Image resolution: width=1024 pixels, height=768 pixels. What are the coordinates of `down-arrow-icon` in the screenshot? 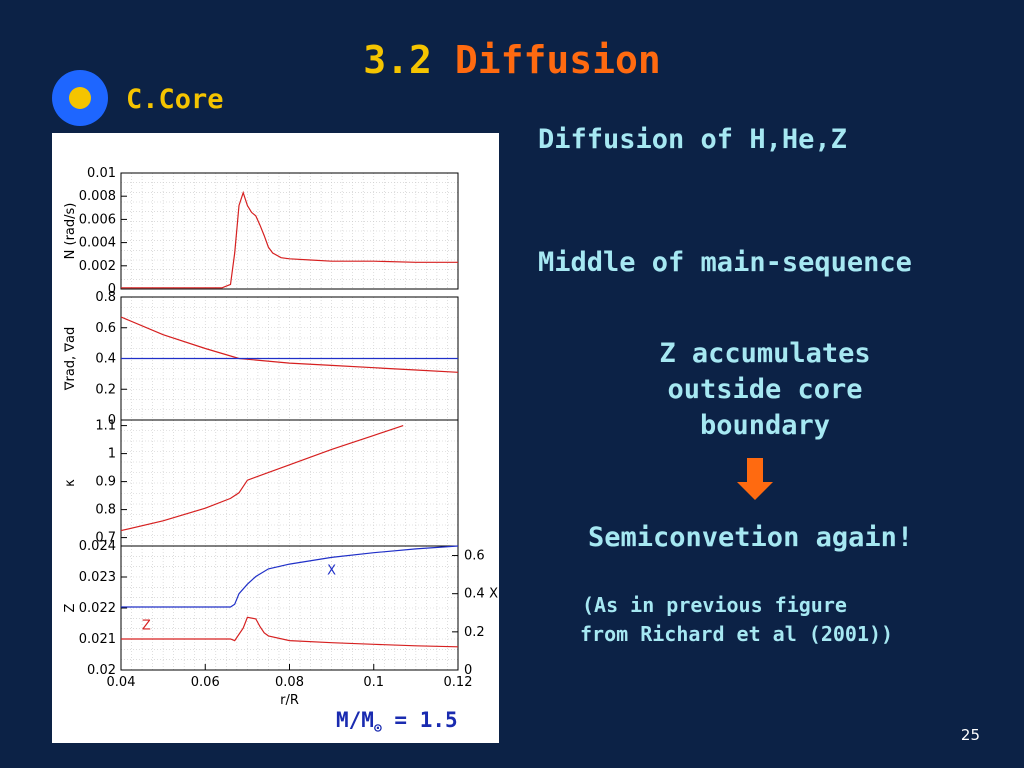 It's located at (755, 479).